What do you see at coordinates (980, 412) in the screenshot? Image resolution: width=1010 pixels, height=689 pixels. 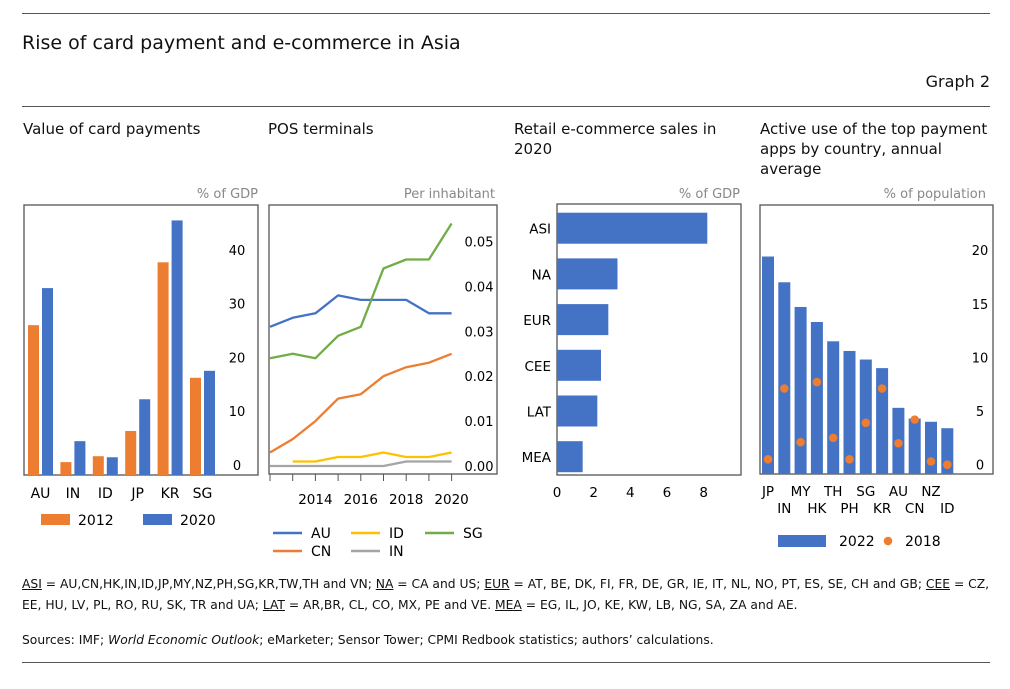 I see `y-tick-label: 5` at bounding box center [980, 412].